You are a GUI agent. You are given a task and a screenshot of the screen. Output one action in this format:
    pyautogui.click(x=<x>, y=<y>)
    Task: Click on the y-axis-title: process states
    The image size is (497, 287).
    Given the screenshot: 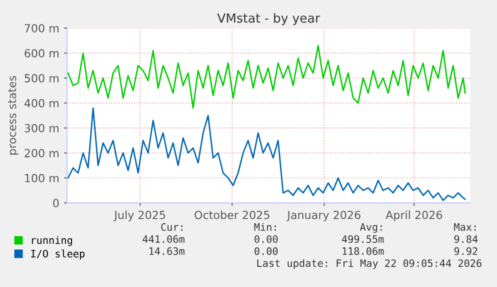 What is the action you would take?
    pyautogui.click(x=13, y=115)
    